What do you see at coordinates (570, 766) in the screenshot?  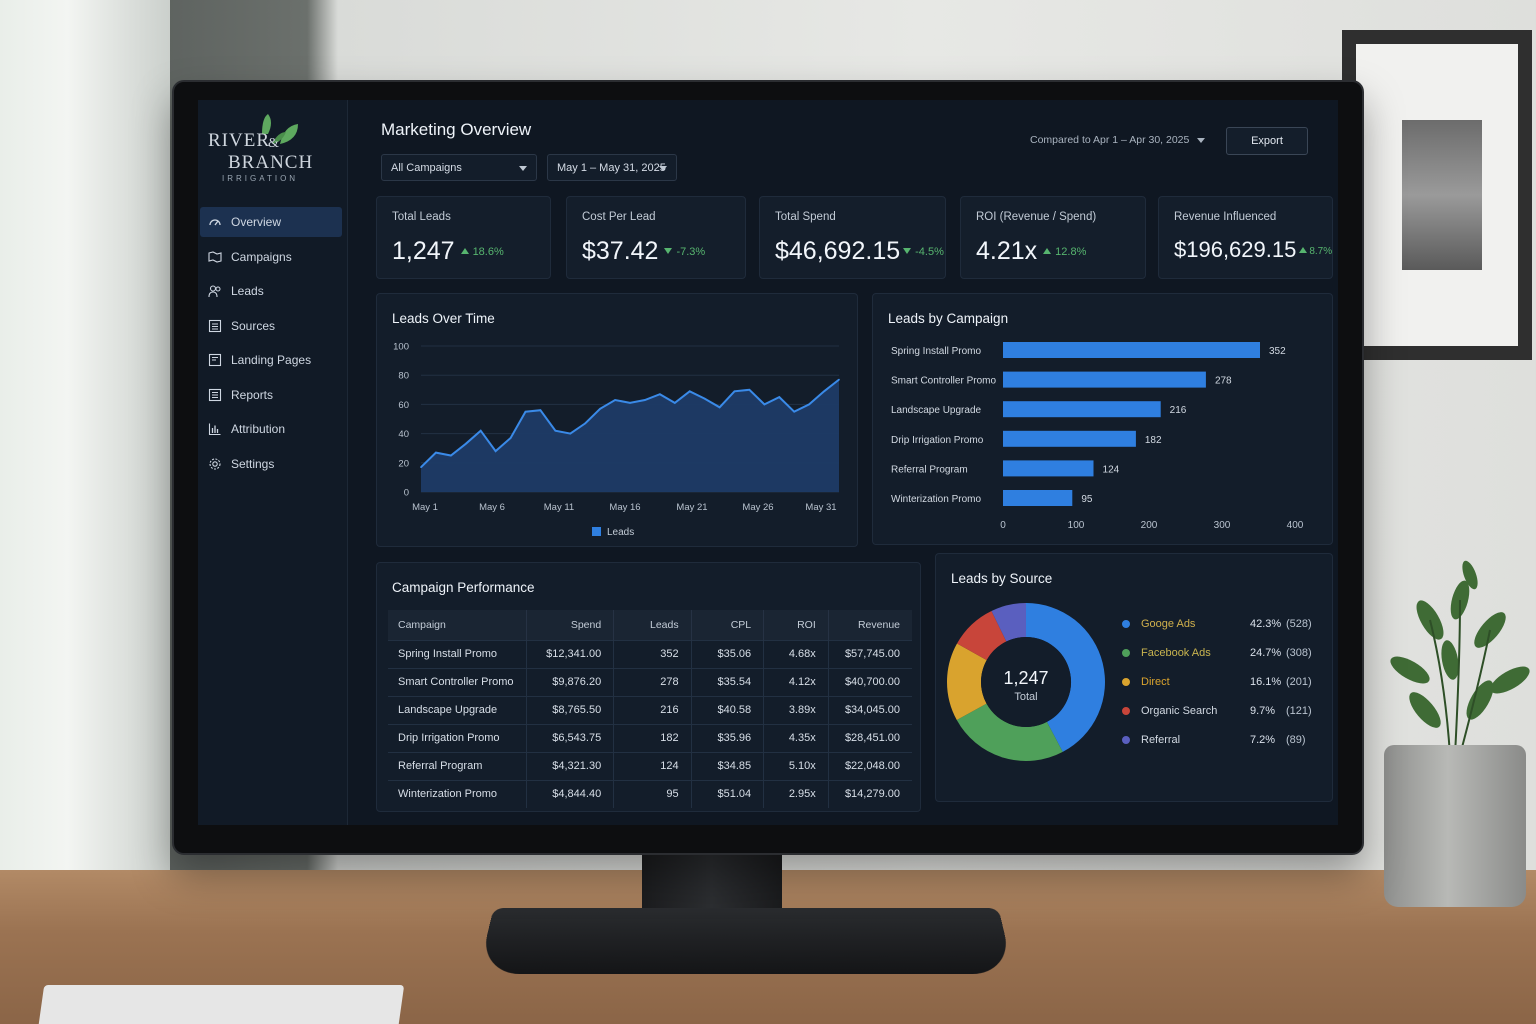 I see `table-cell-spend: $4,321.30` at bounding box center [570, 766].